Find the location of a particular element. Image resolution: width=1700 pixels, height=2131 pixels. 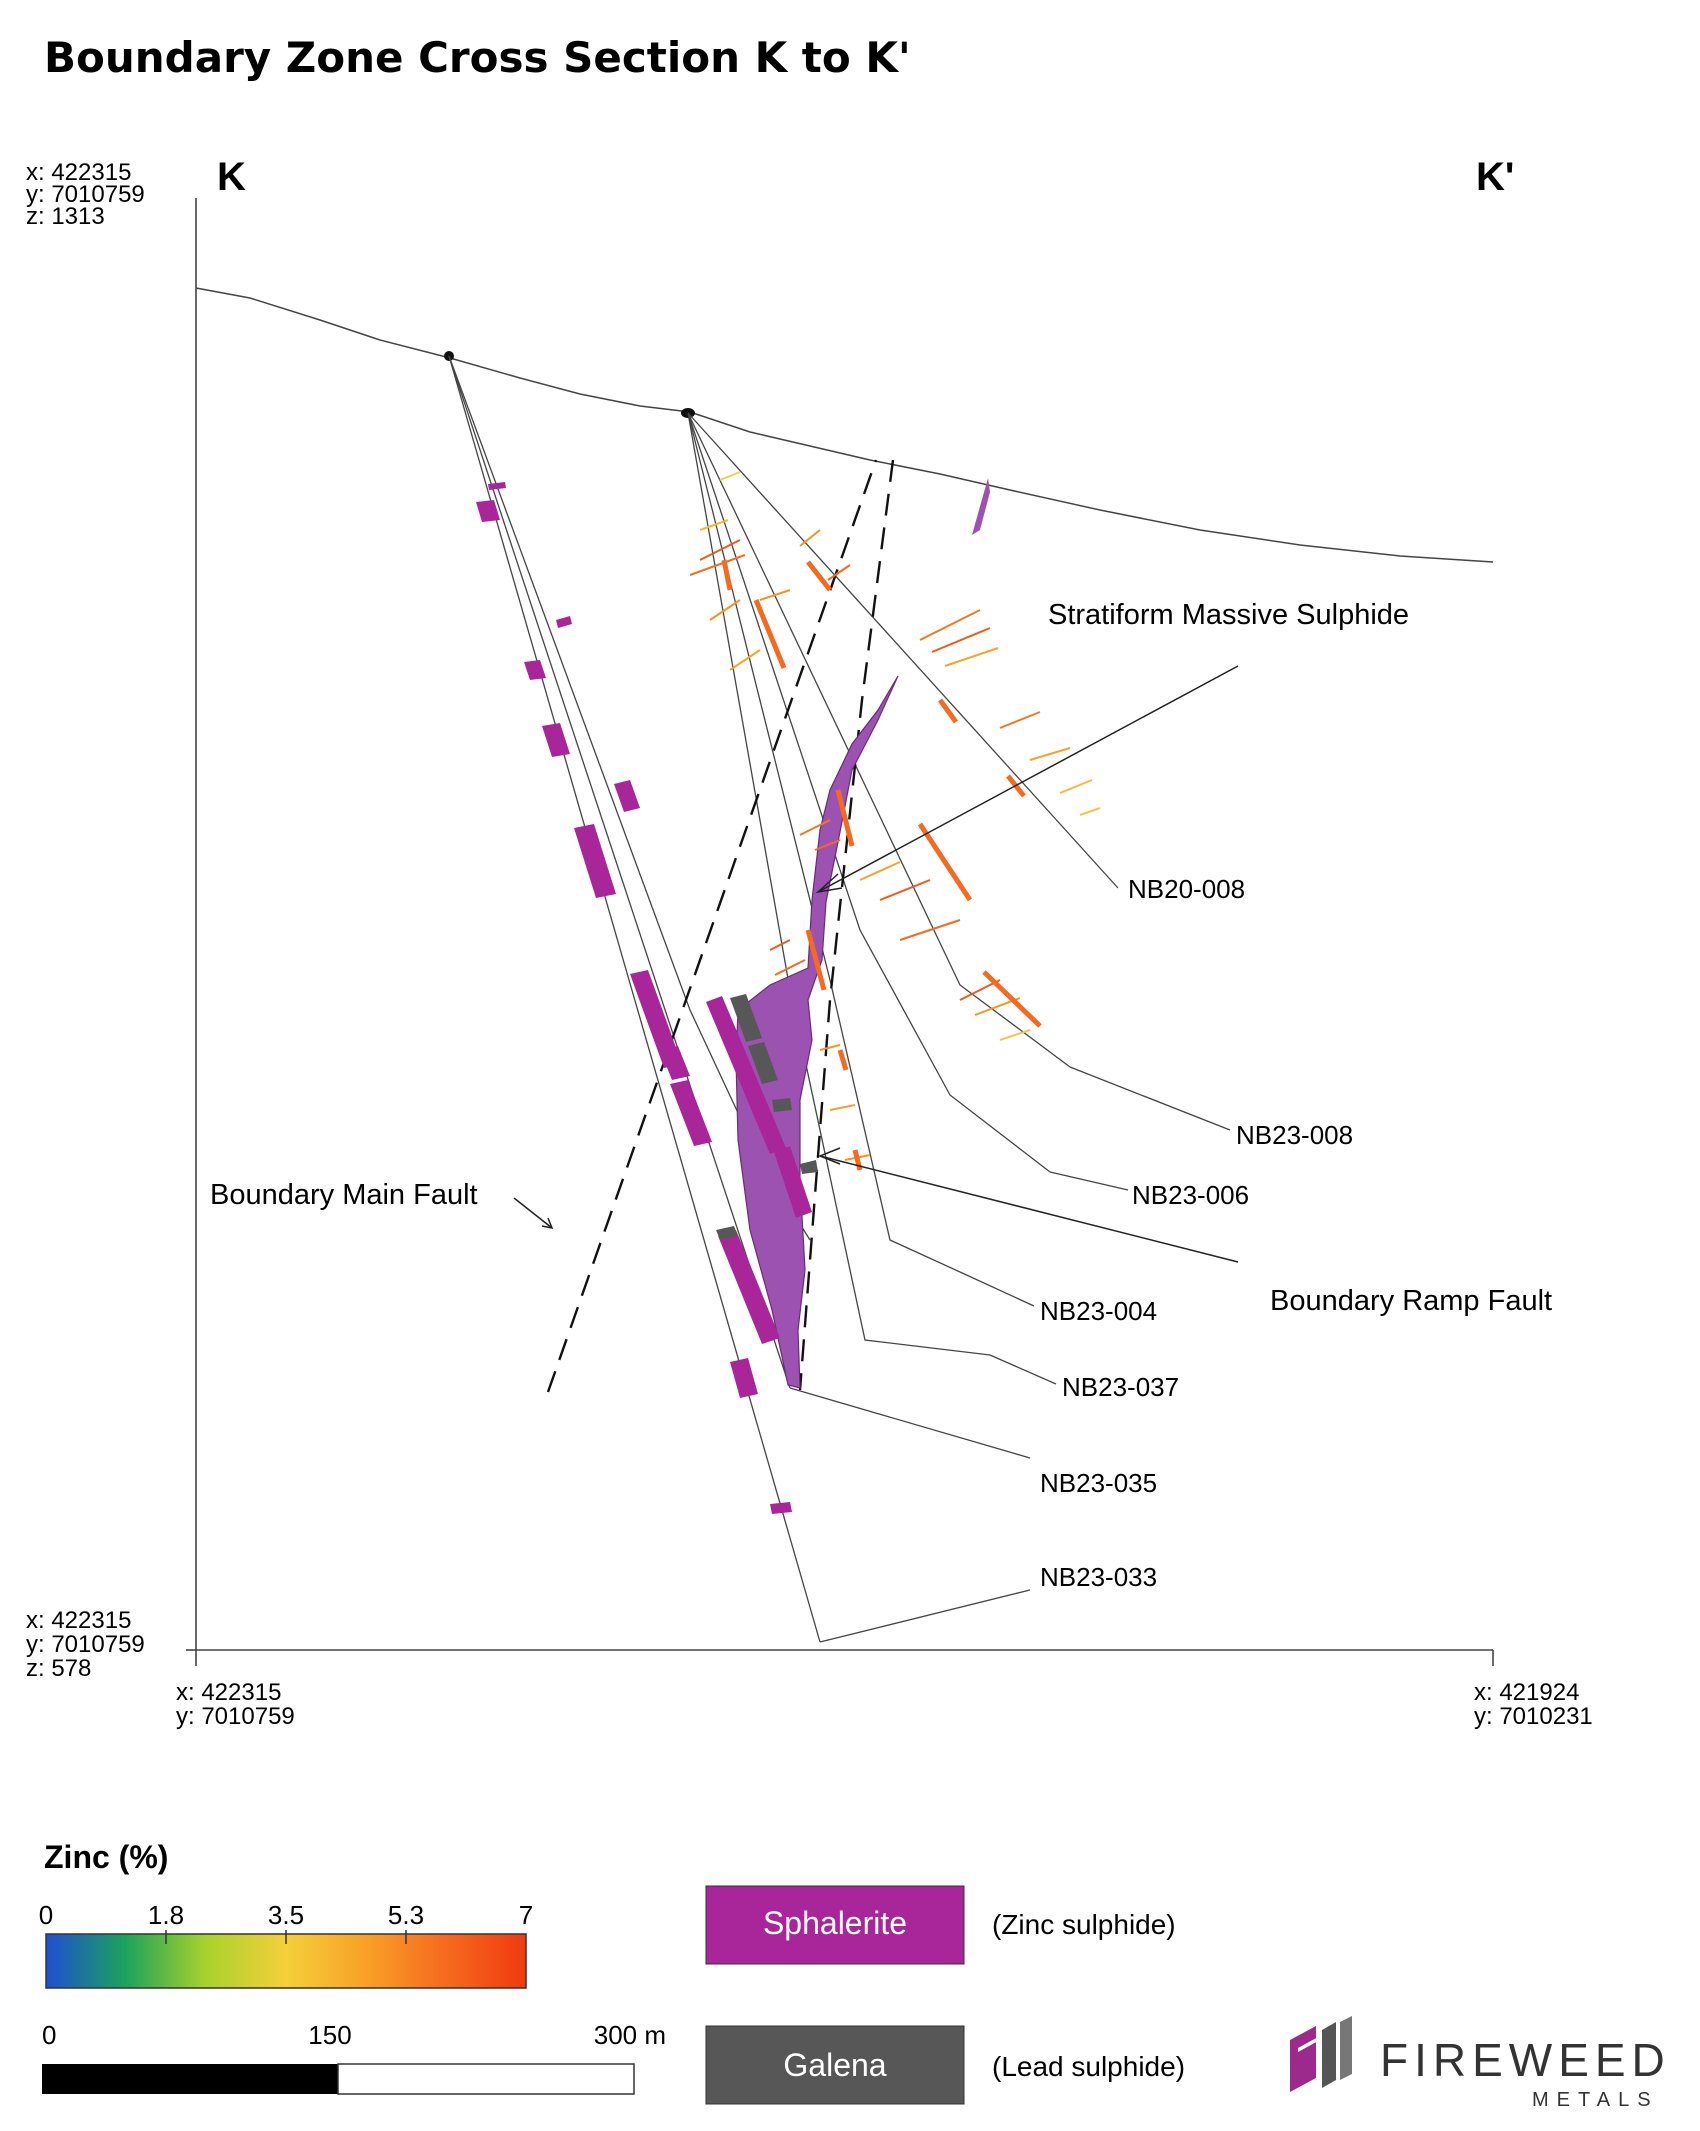

svg-text: 150 is located at coordinates (329, 2035).